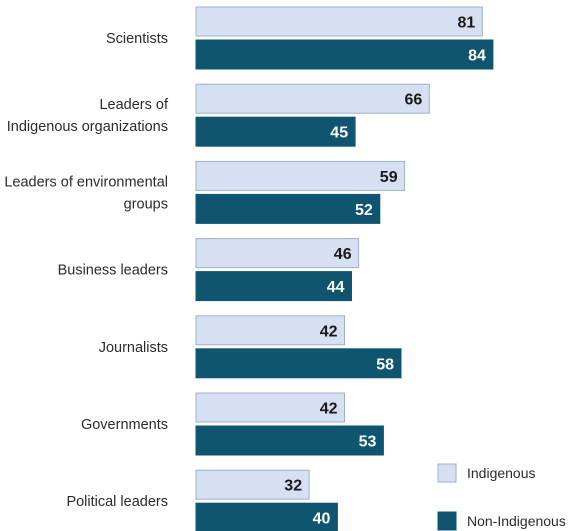 The height and width of the screenshot is (531, 573). What do you see at coordinates (288, 208) in the screenshot?
I see `bar-non-indigenous-leaders-of-environmental-groups` at bounding box center [288, 208].